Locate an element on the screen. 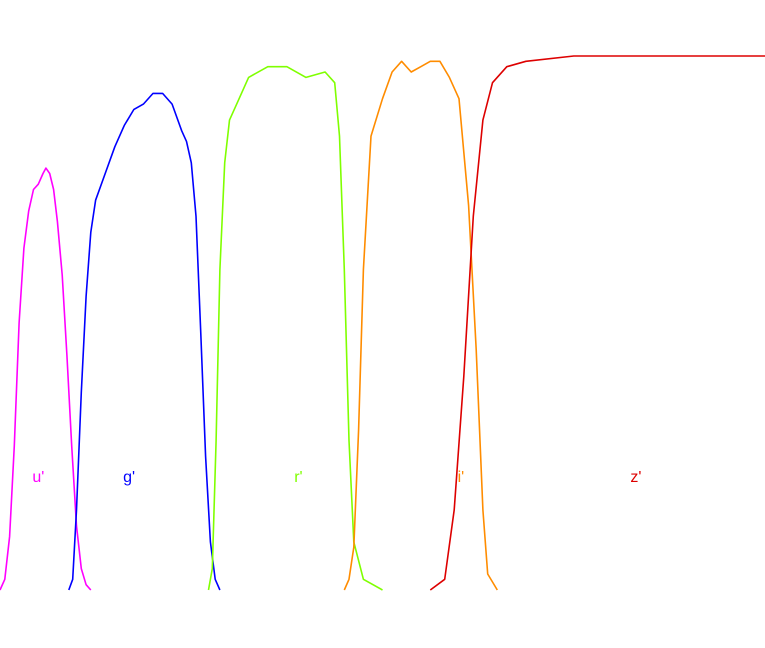  band-label-2: r' is located at coordinates (298, 477).